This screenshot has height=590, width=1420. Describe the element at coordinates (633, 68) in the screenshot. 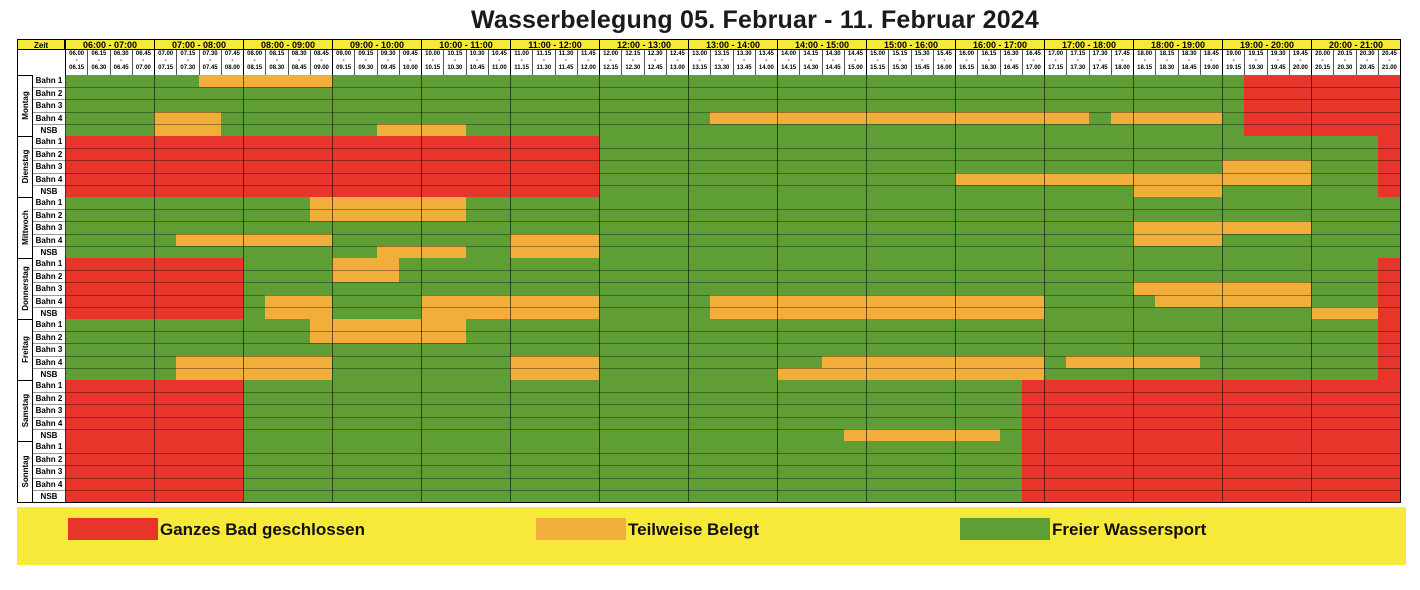

I see `slot-end: 12.30` at that location.